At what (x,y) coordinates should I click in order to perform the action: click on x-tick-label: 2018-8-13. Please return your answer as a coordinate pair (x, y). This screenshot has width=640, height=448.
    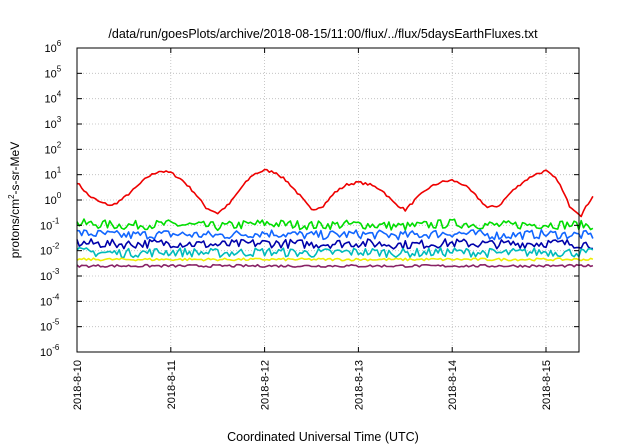
    Looking at the image, I should click on (359, 385).